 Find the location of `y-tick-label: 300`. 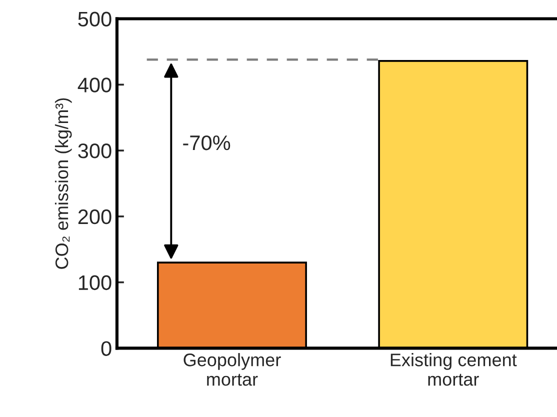

y-tick-label: 300 is located at coordinates (95, 151).